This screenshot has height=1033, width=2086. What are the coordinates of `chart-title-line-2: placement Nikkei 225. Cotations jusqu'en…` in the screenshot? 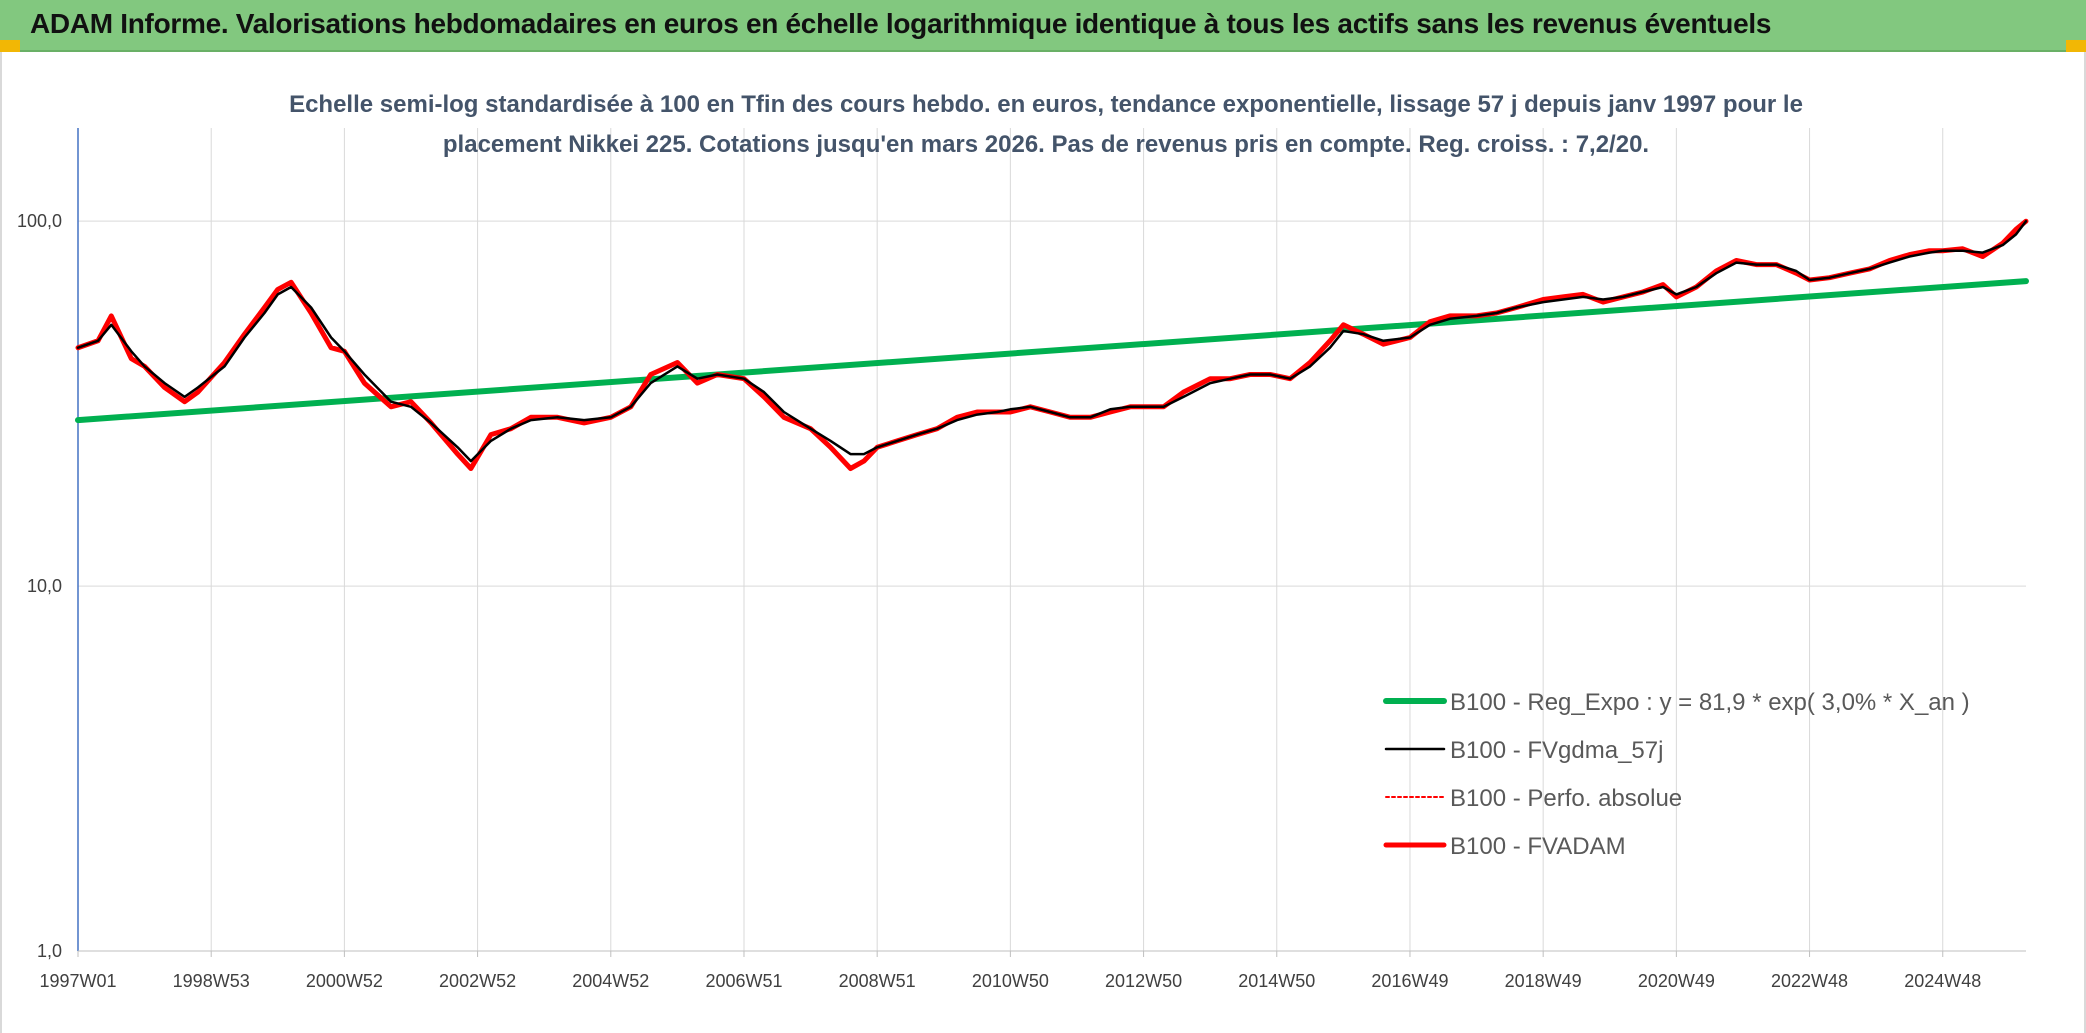 It's located at (1046, 144).